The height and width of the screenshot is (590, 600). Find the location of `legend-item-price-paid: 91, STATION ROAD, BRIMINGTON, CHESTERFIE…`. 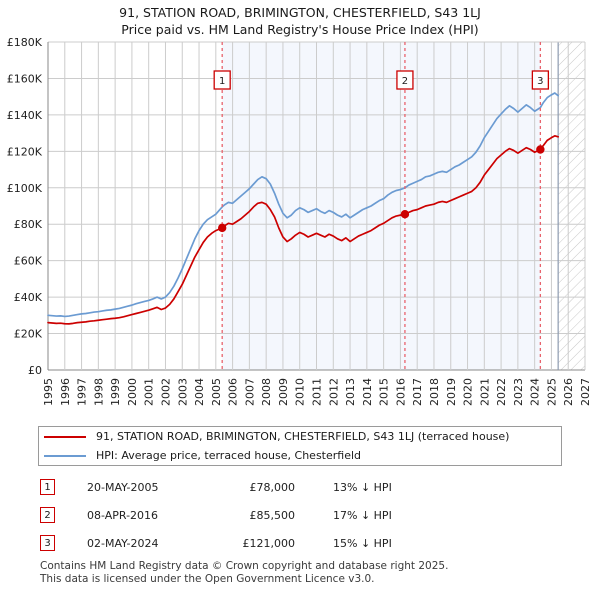

legend-item-price-paid: 91, STATION ROAD, BRIMINGTON, CHESTERFIE… is located at coordinates (300, 436).